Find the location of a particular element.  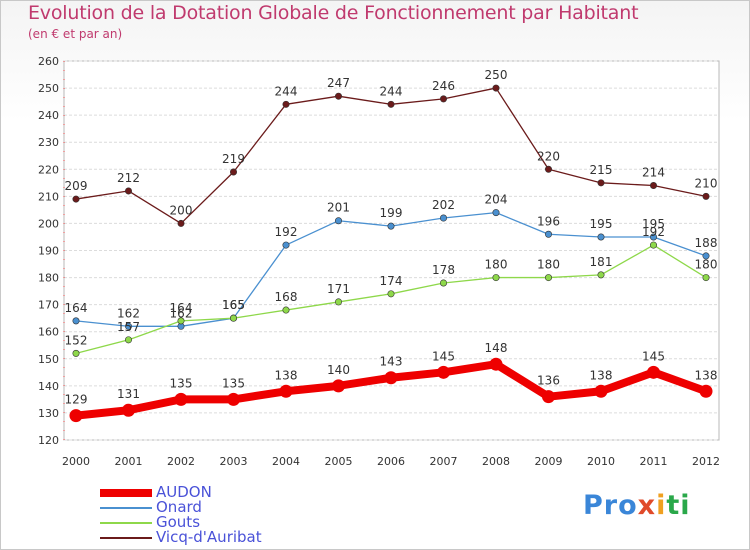

data-label: 168 is located at coordinates (286, 297).